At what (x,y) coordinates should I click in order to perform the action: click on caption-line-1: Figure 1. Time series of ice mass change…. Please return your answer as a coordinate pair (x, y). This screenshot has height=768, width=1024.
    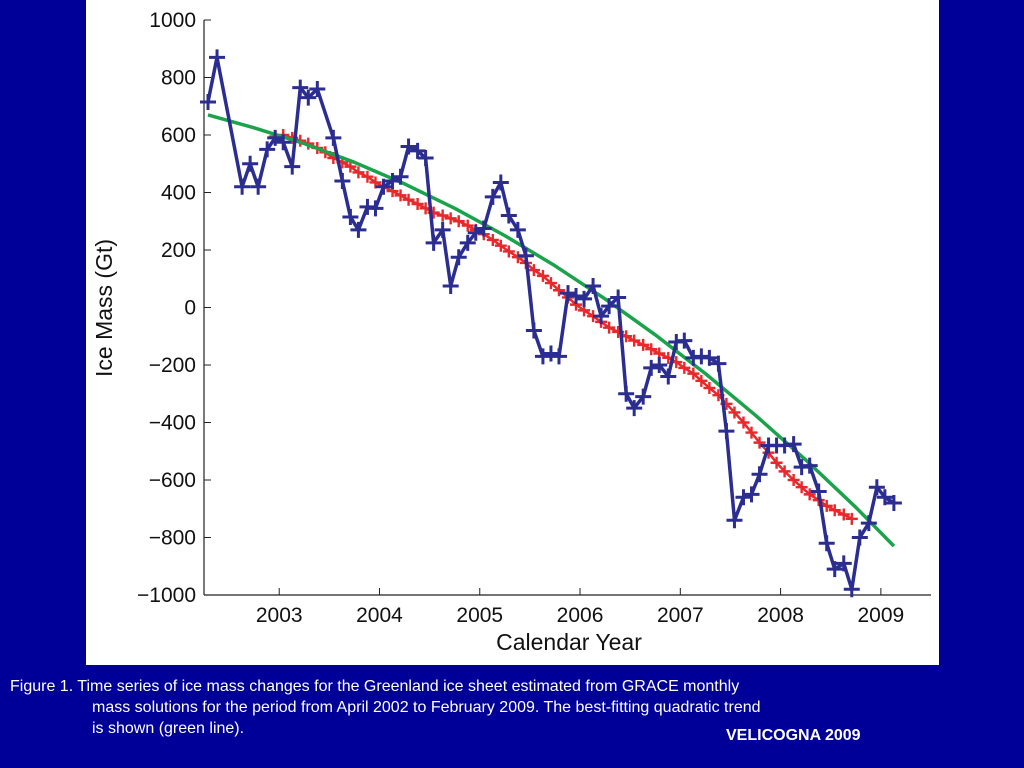
    Looking at the image, I should click on (375, 686).